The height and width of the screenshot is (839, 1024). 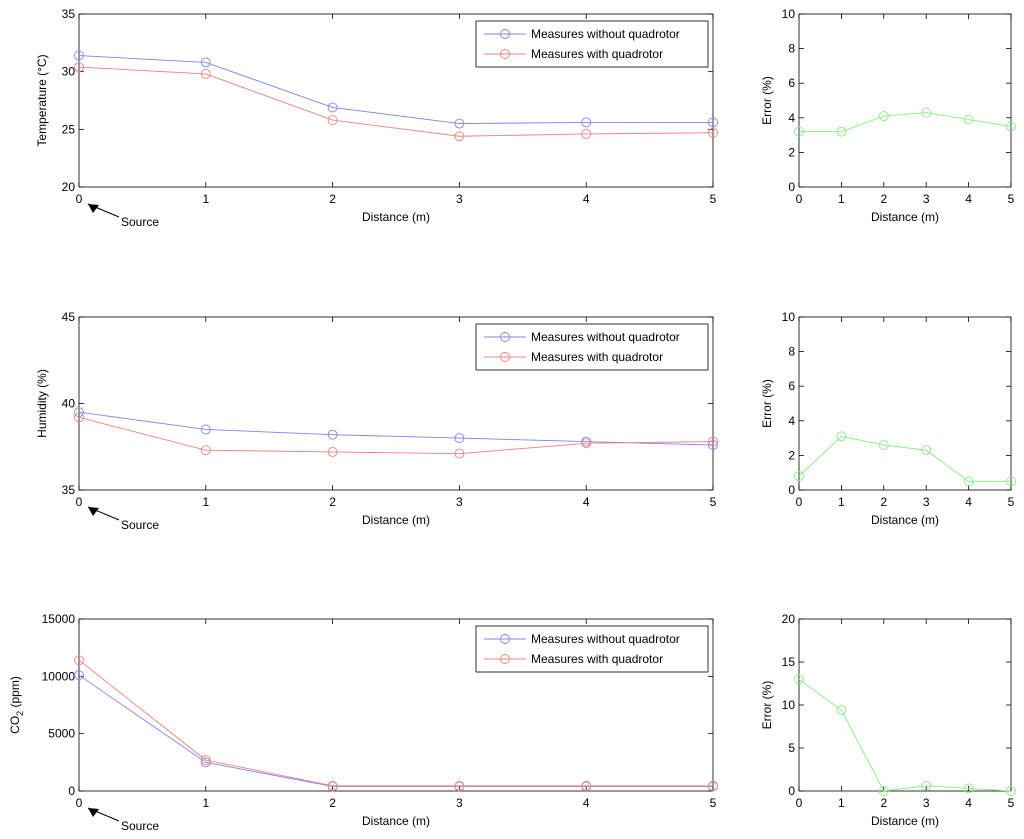 I want to click on co2-source-arrow-head, so click(x=93, y=812).